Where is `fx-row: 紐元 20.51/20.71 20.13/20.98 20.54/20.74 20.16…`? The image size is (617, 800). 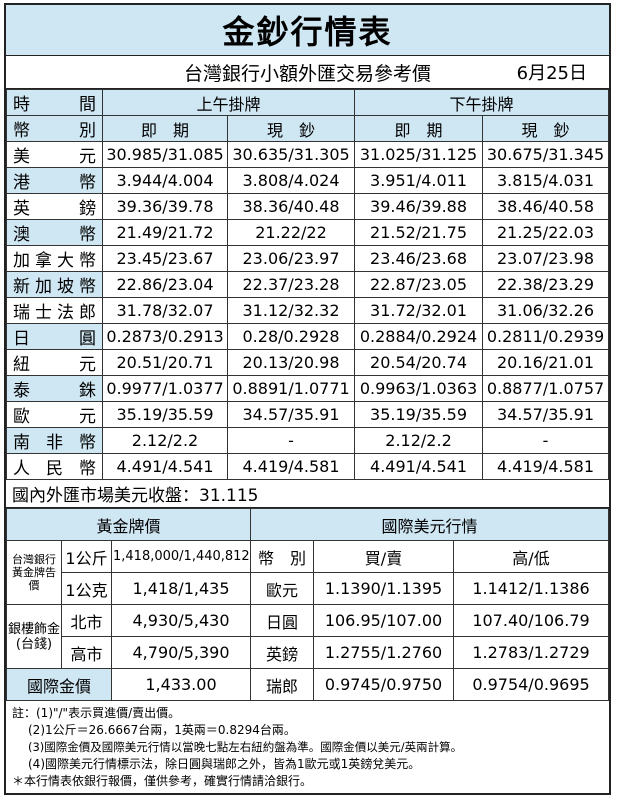
fx-row: 紐元 20.51/20.71 20.13/20.98 20.54/20.74 20.16… is located at coordinates (307, 362).